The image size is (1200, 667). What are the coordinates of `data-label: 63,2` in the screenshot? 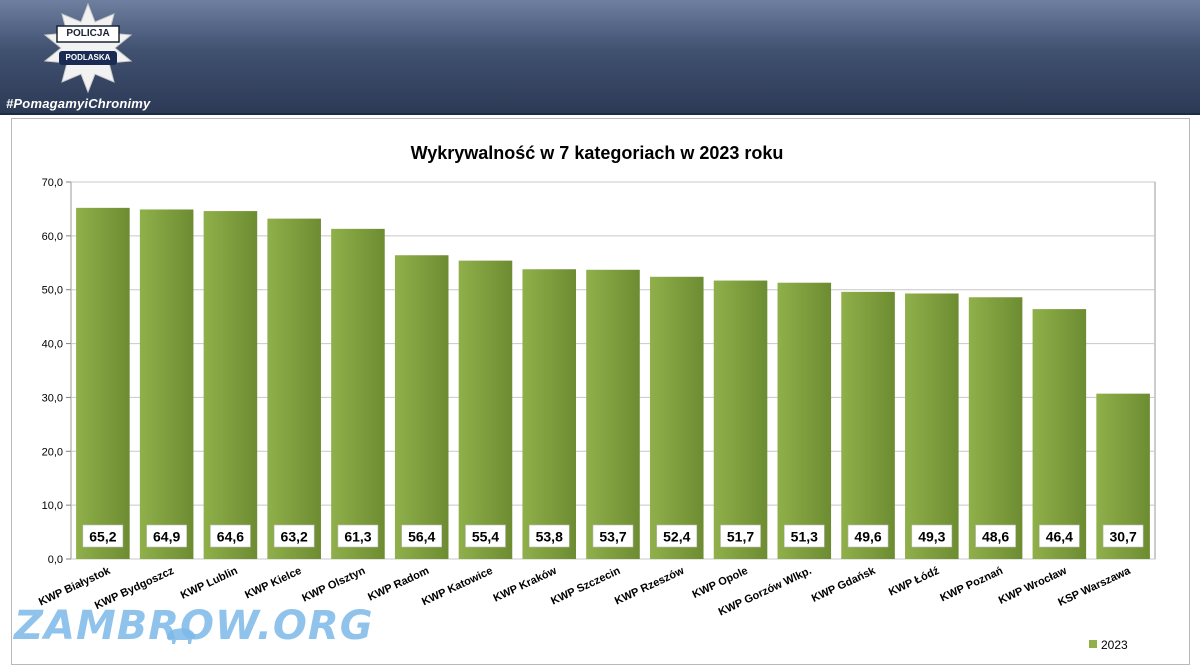 It's located at (294, 537).